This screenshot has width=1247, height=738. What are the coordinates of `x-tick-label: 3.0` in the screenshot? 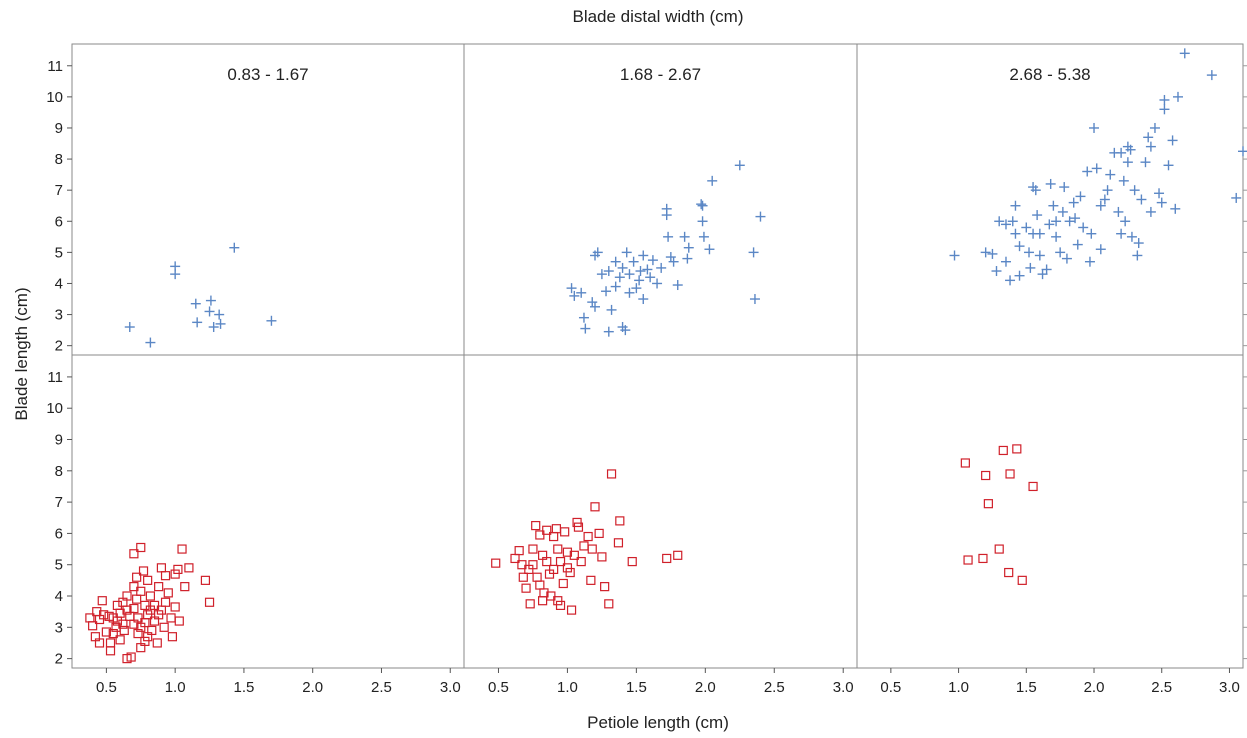 It's located at (843, 687).